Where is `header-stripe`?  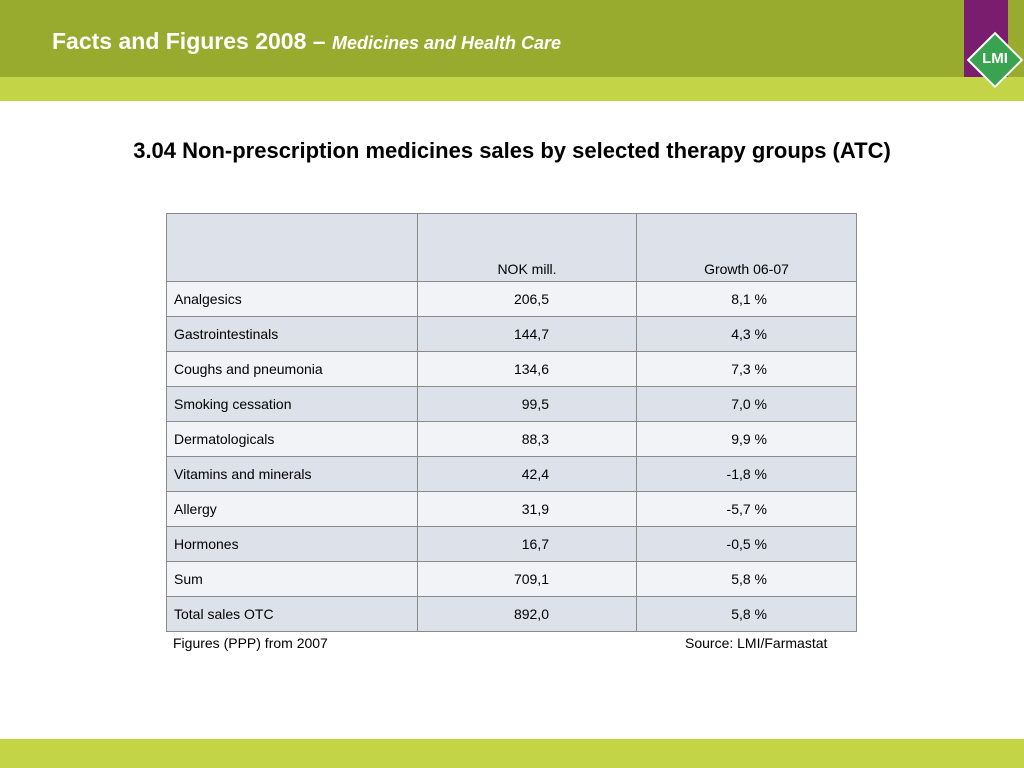
header-stripe is located at coordinates (512, 89).